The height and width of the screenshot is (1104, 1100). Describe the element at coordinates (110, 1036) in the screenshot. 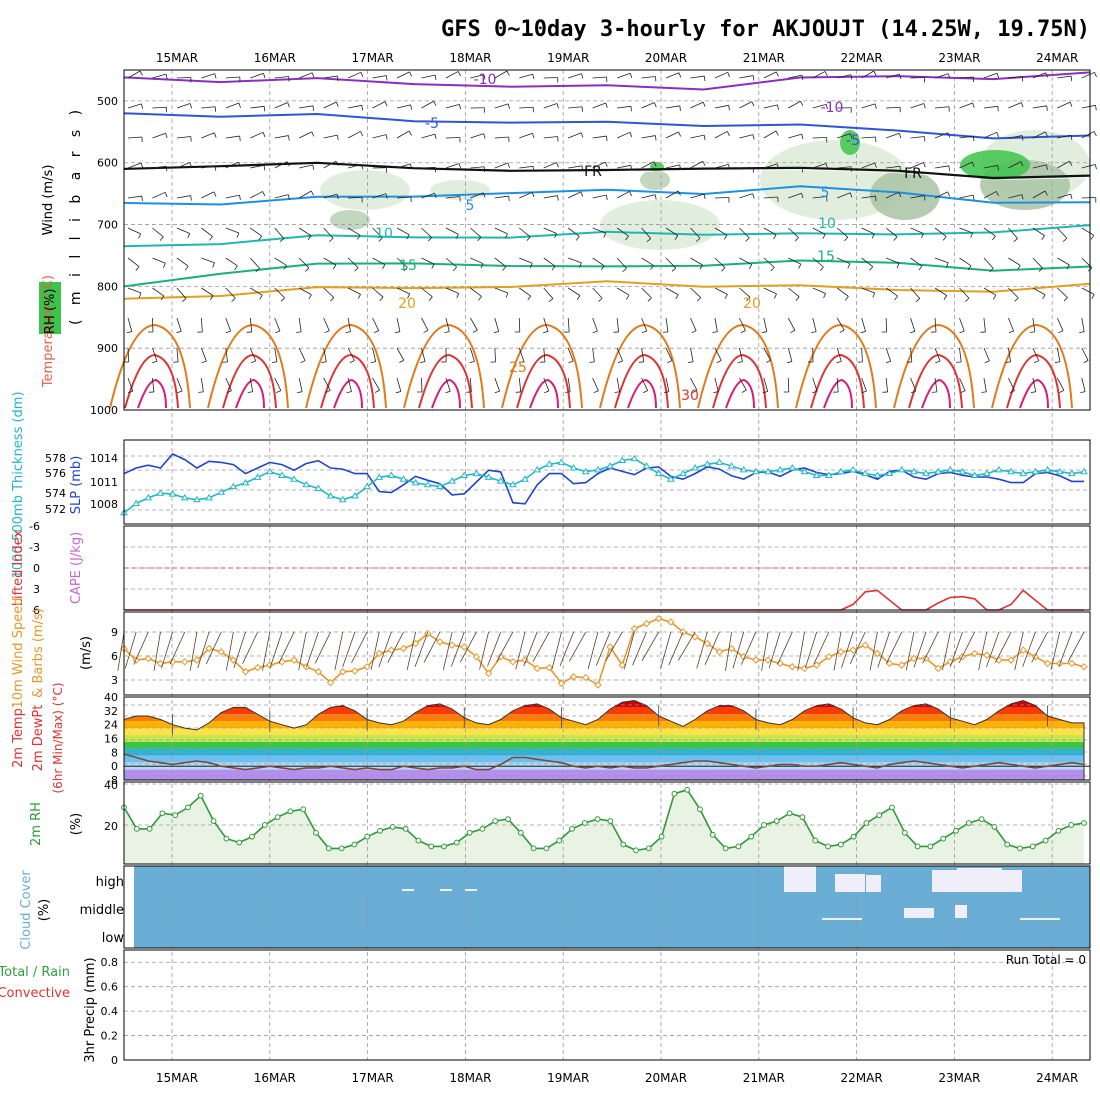

I see `precip-tick-label: 0.2` at that location.